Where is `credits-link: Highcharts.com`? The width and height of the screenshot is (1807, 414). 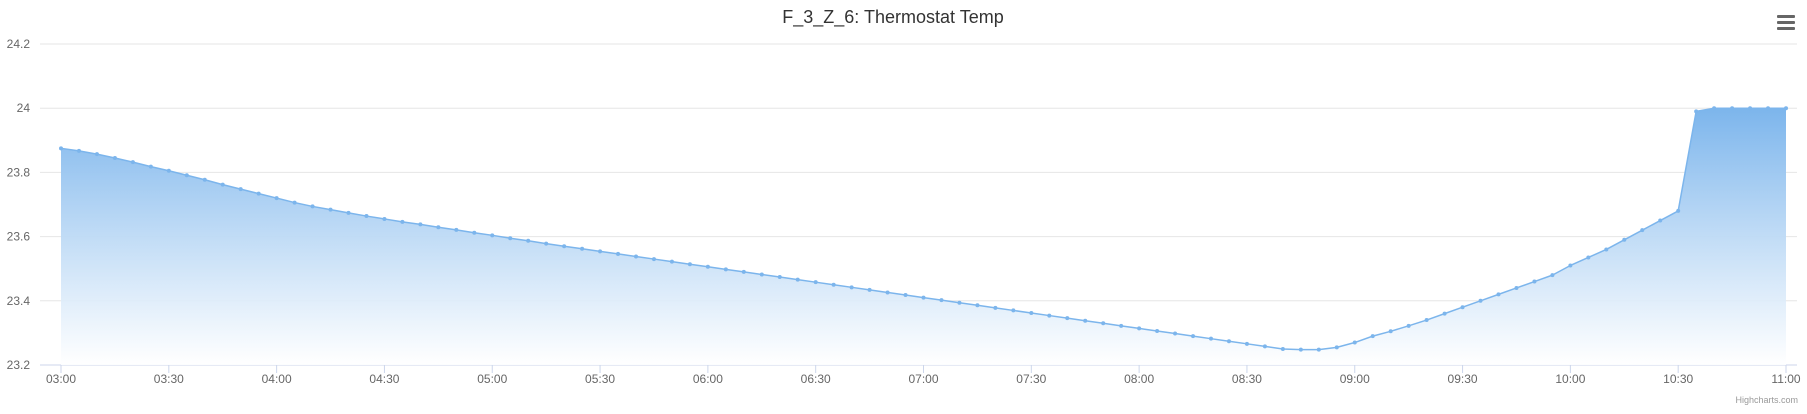 credits-link: Highcharts.com is located at coordinates (1766, 400).